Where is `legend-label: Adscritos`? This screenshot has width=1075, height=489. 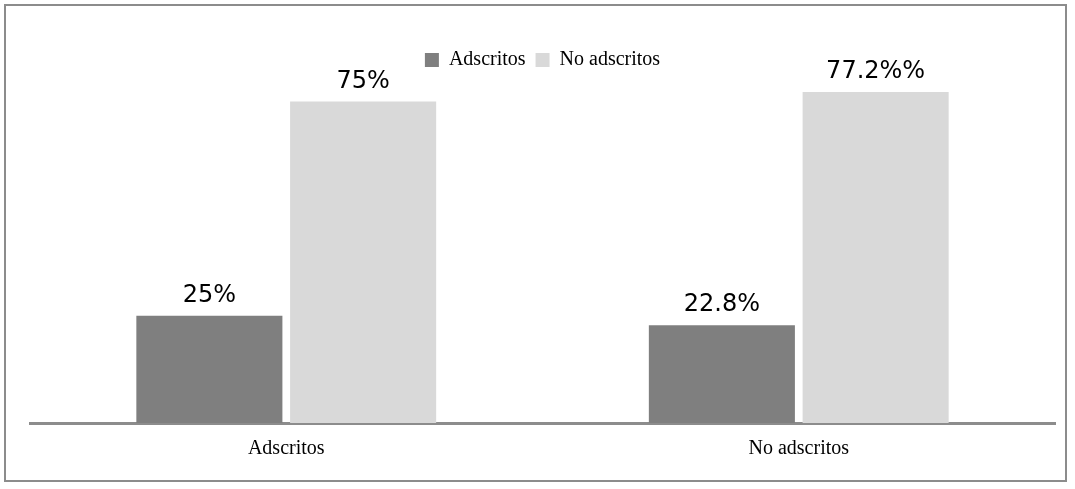
legend-label: Adscritos is located at coordinates (487, 58).